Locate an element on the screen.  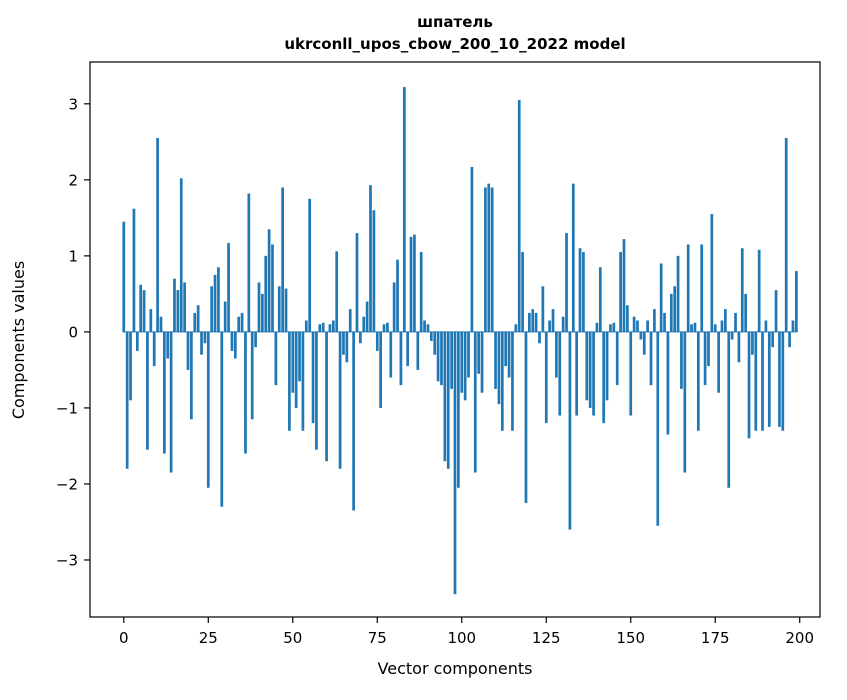
y-tick-label: −2 is located at coordinates (67, 484).